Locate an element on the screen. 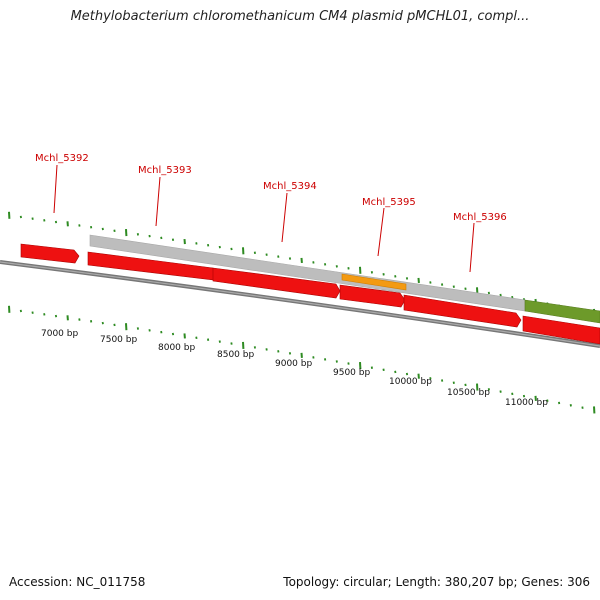 The image size is (600, 600). genome-backbone-highlight is located at coordinates (300, 304).